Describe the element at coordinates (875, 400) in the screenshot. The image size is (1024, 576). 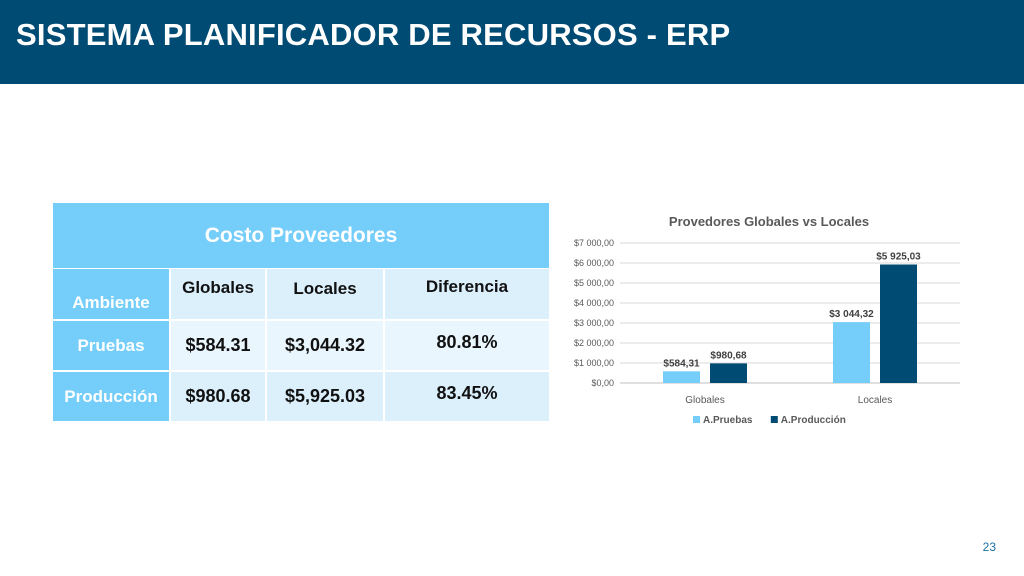
I see `x-tick-label: Locales` at that location.